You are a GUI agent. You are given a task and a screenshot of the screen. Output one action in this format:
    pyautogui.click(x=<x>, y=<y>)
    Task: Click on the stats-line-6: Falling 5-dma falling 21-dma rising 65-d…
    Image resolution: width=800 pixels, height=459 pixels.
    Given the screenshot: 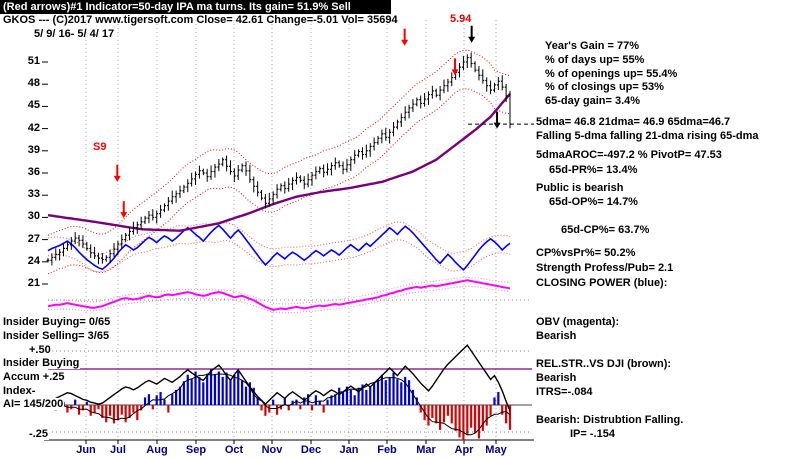 What is the action you would take?
    pyautogui.click(x=647, y=136)
    